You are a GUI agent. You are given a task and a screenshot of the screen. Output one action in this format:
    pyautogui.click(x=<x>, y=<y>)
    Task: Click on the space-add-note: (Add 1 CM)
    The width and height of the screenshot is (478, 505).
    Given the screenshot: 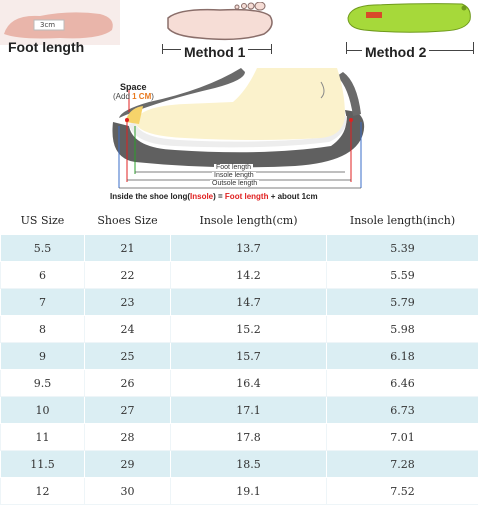 What is the action you would take?
    pyautogui.click(x=133, y=96)
    